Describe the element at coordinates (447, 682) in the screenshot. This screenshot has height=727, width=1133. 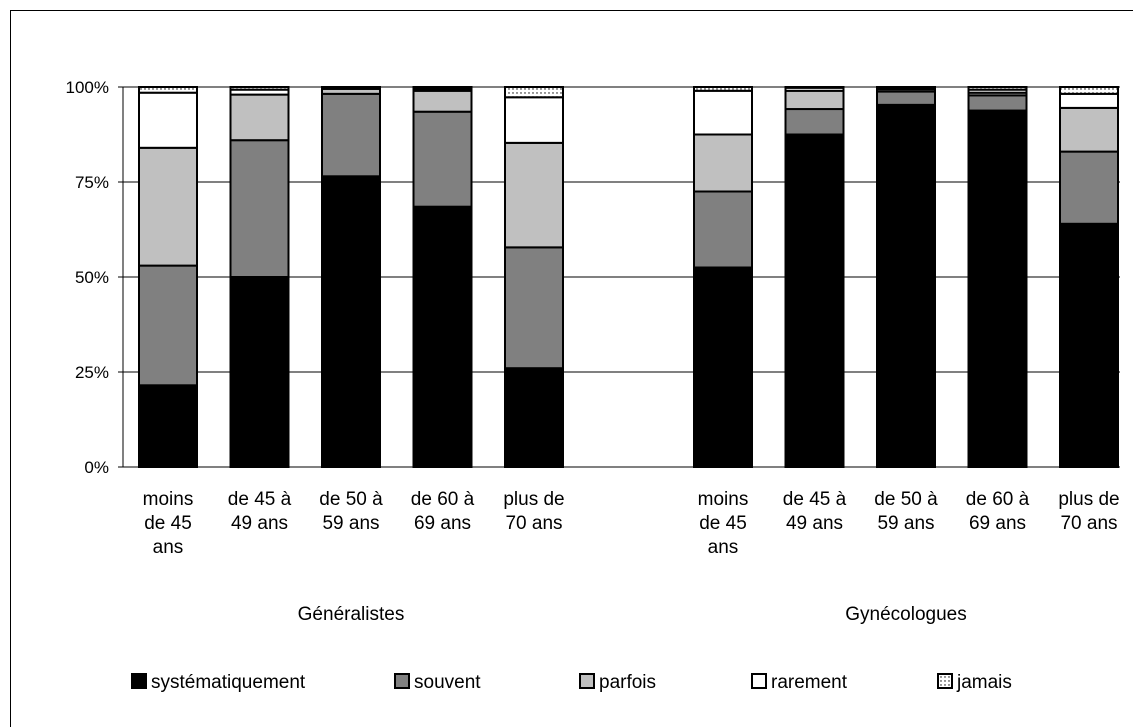
I see `legend-label: souvent` at that location.